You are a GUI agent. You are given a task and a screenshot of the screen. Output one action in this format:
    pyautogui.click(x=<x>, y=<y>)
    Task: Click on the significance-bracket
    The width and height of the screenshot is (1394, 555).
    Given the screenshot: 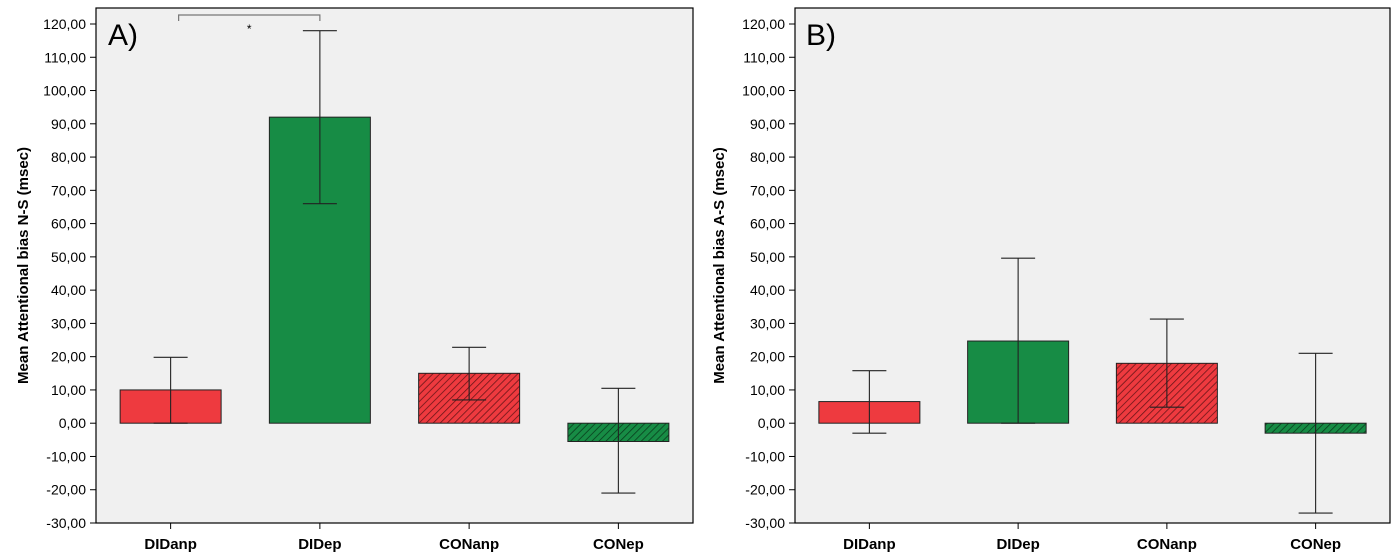 What is the action you would take?
    pyautogui.click(x=249, y=17)
    